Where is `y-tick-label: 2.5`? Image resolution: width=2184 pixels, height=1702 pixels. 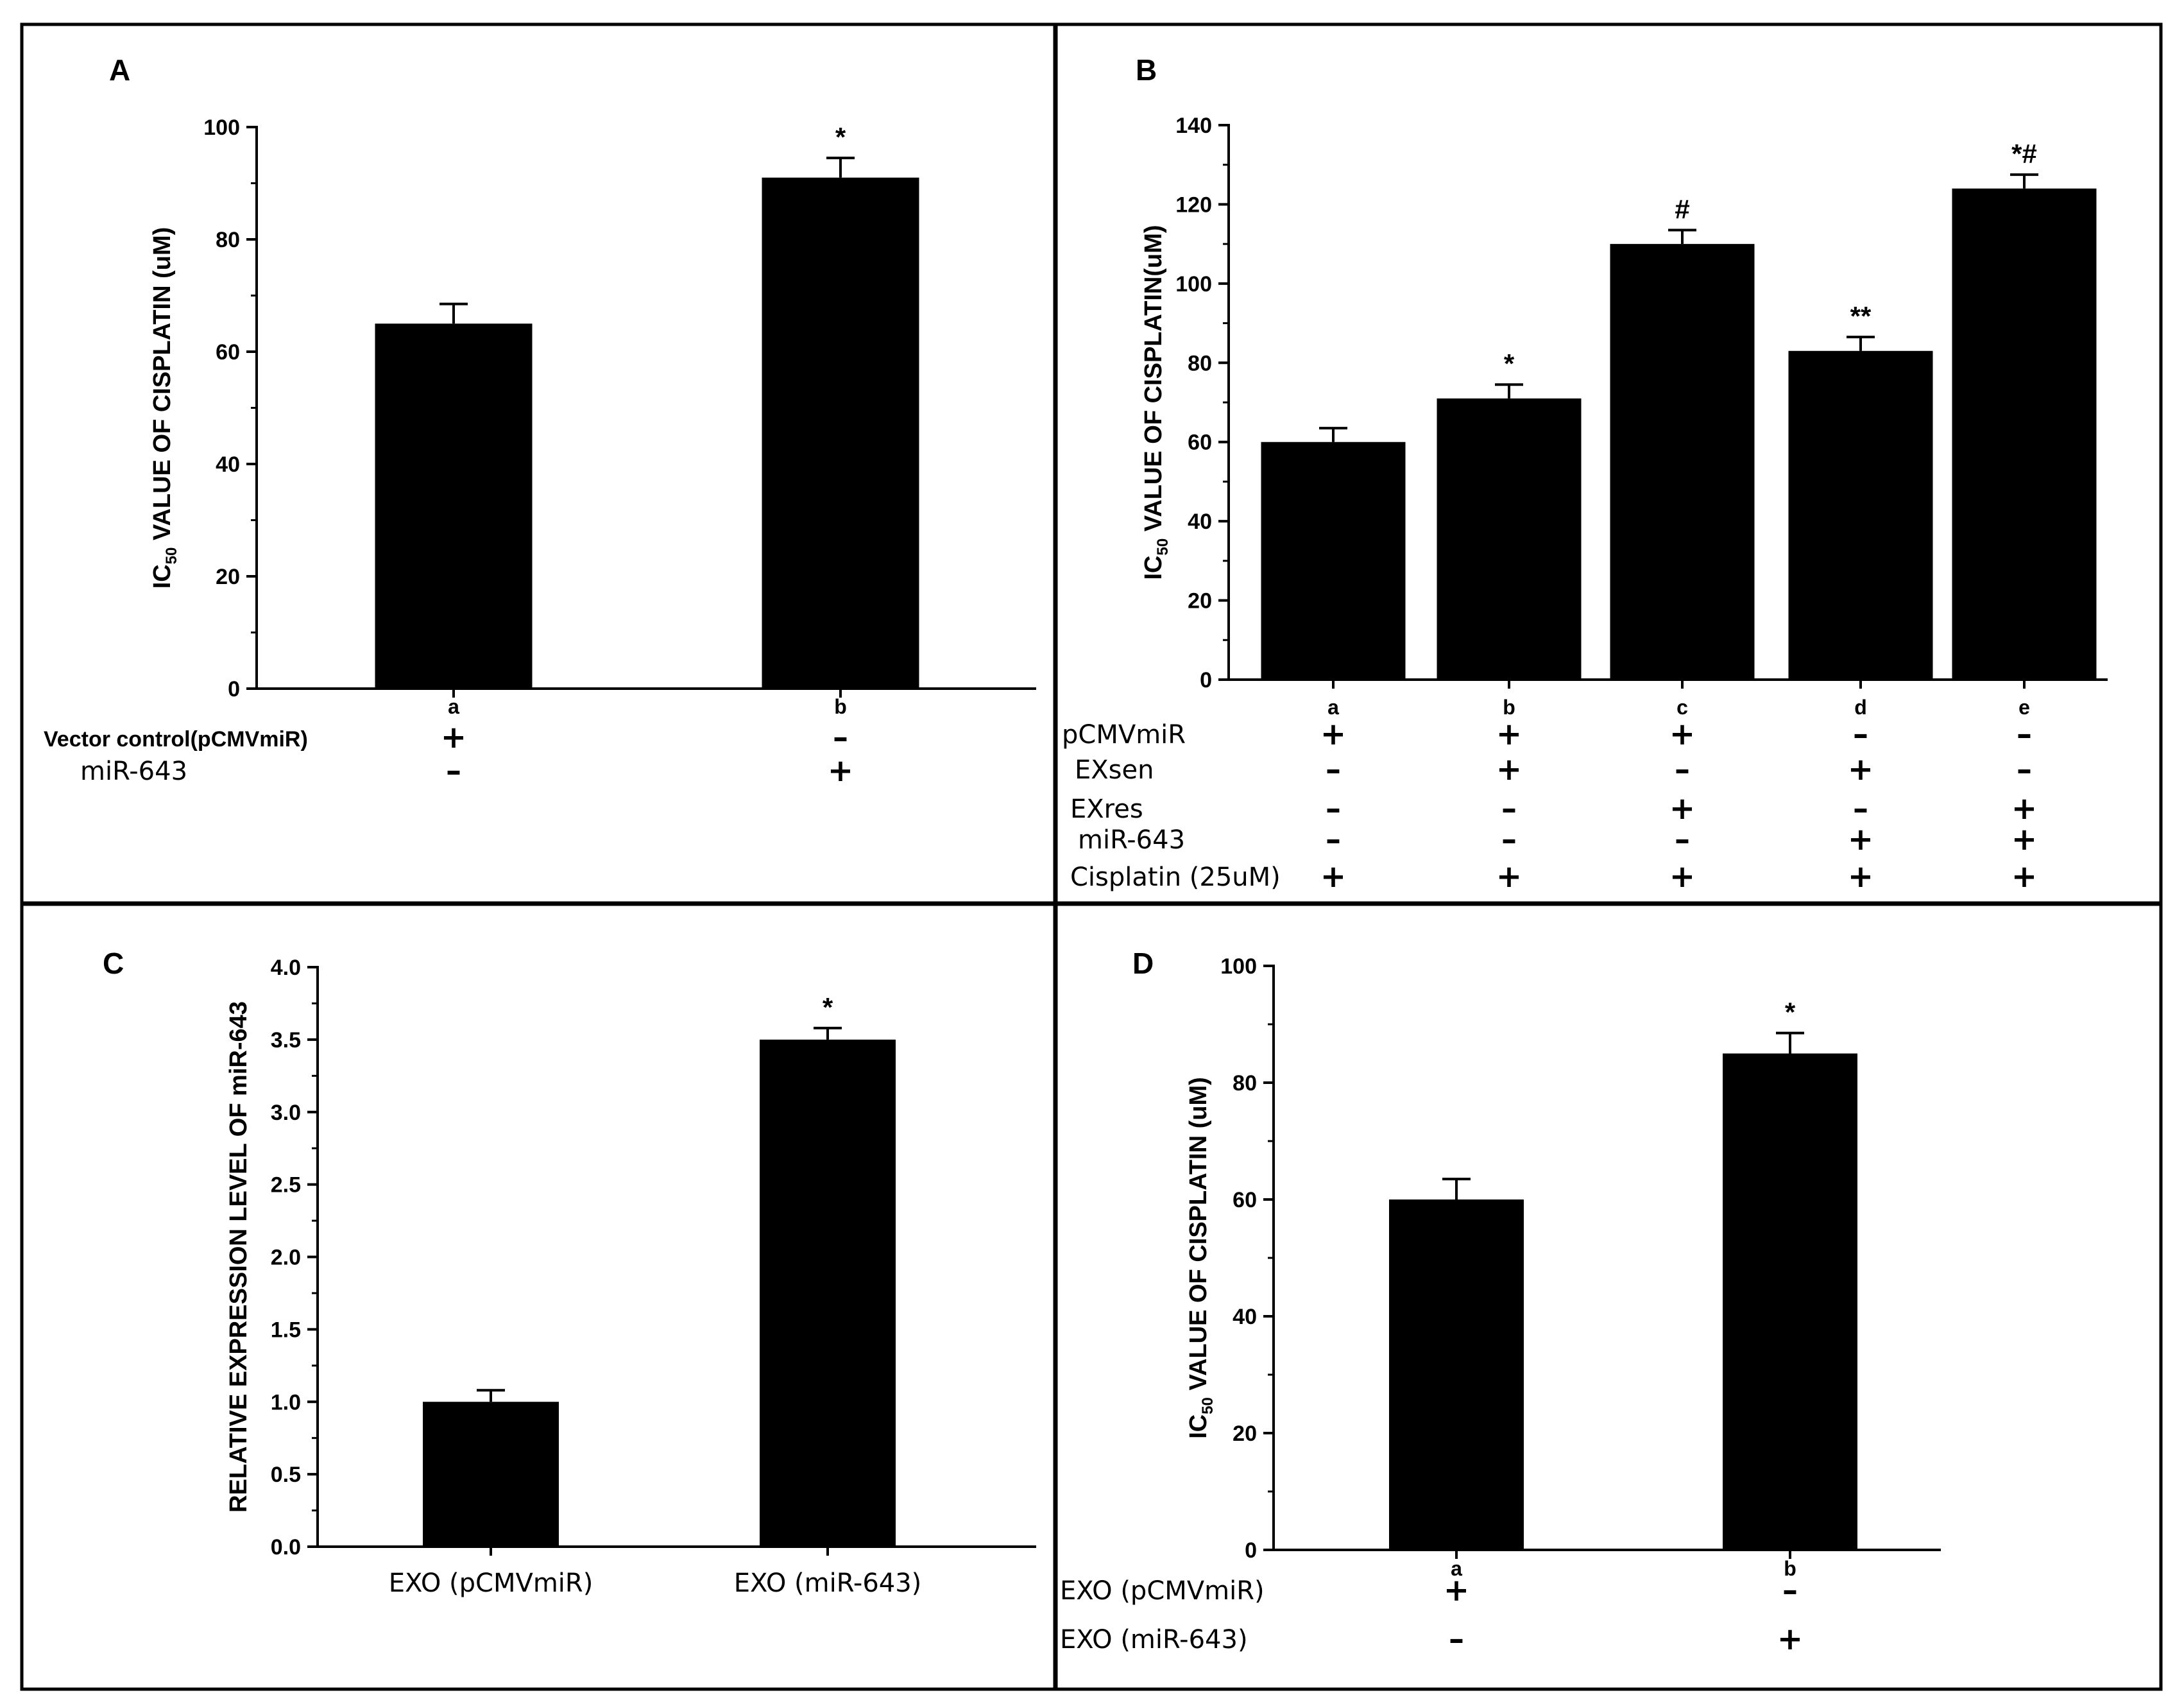 y-tick-label: 2.5 is located at coordinates (286, 1185).